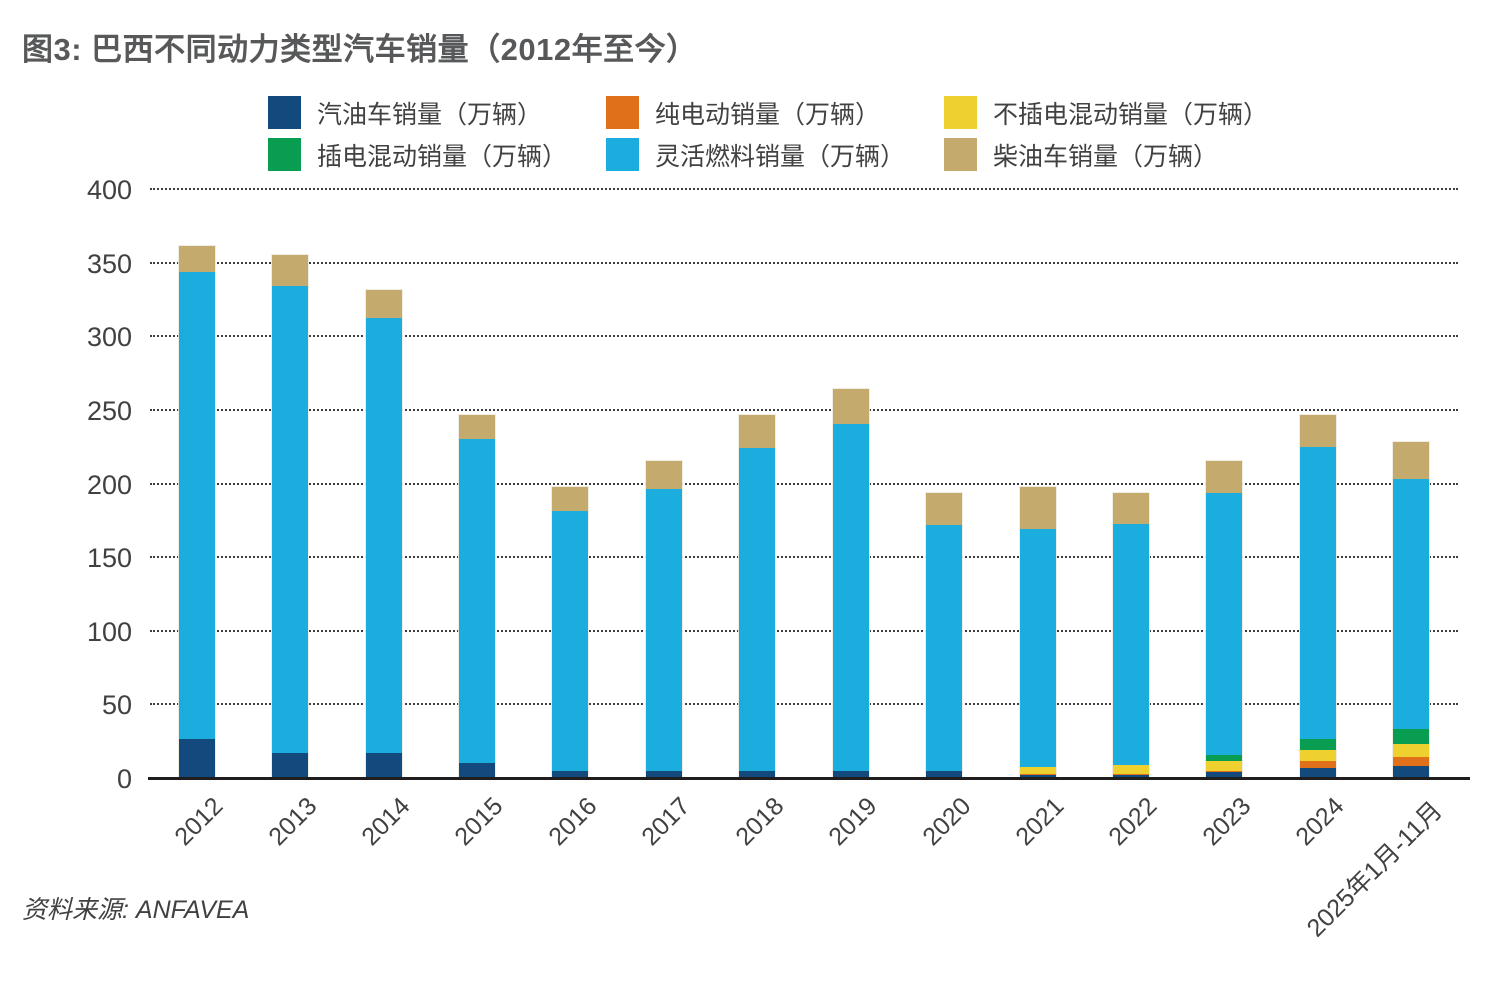 Image resolution: width=1502 pixels, height=988 pixels. I want to click on x-axis-tick-label: 2015, so click(479, 822).